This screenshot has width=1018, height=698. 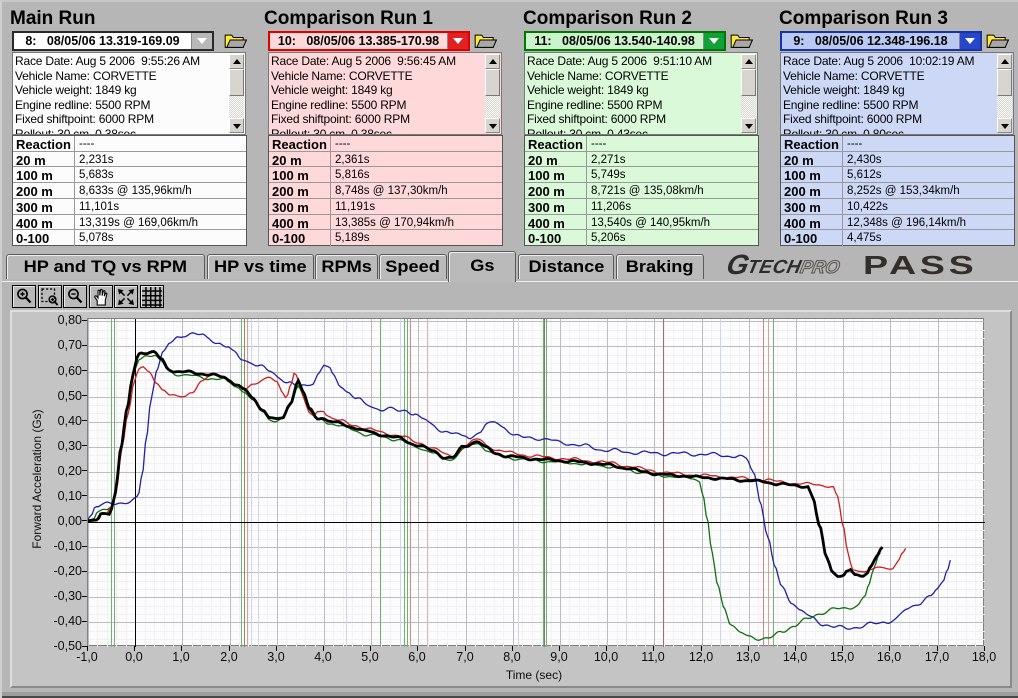 I want to click on svg-text: PRO, so click(x=819, y=267).